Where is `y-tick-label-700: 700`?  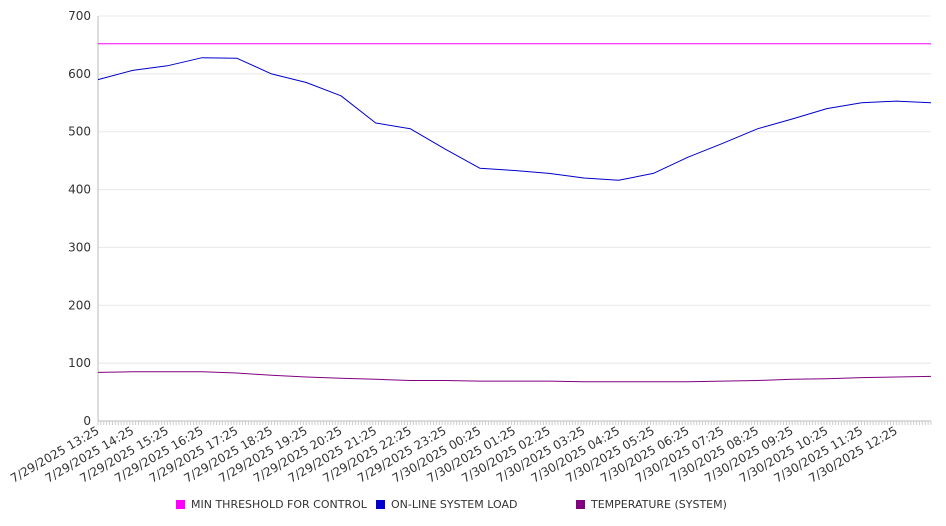 y-tick-label-700: 700 is located at coordinates (79, 16).